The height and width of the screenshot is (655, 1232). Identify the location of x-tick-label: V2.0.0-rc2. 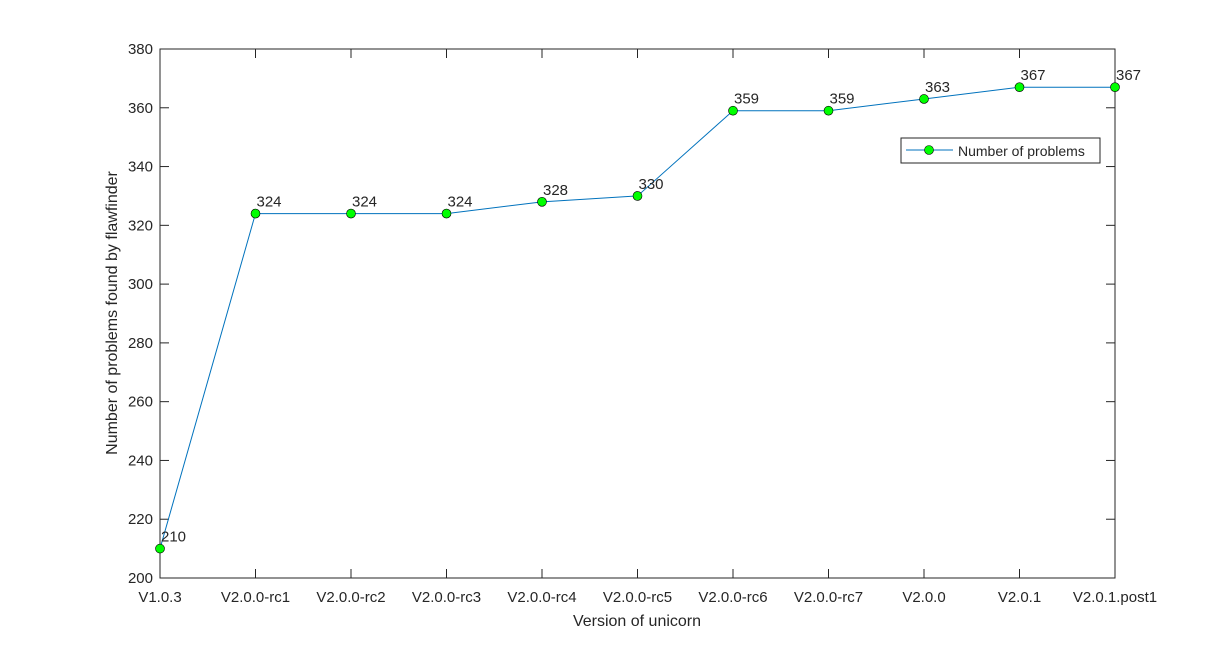
(350, 597).